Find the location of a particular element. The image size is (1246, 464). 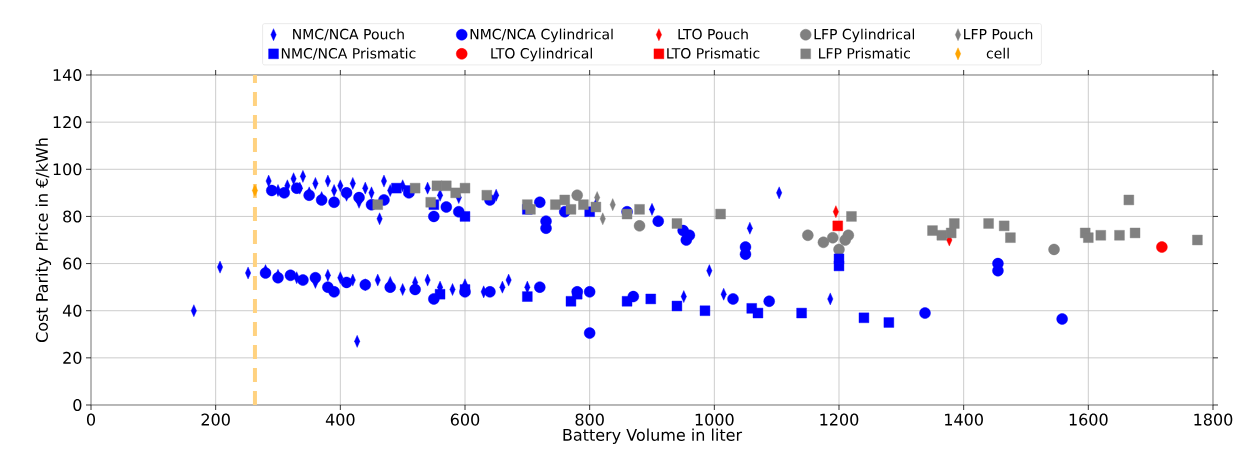

legend-label: LFP Prismatic is located at coordinates (864, 53).